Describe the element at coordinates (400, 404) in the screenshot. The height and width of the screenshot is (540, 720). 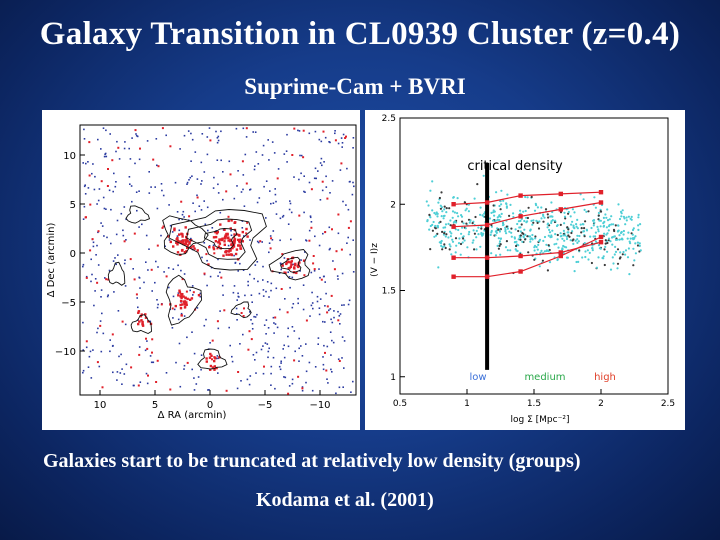
I see `xtick-label: 0.5` at that location.